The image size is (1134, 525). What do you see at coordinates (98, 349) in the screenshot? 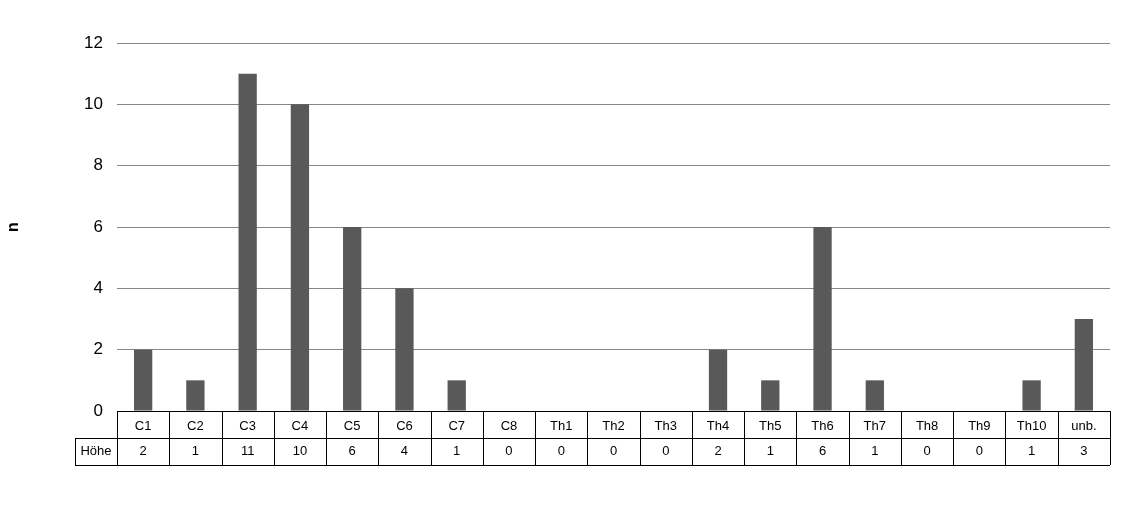
I see `y-tick-label: 2` at bounding box center [98, 349].